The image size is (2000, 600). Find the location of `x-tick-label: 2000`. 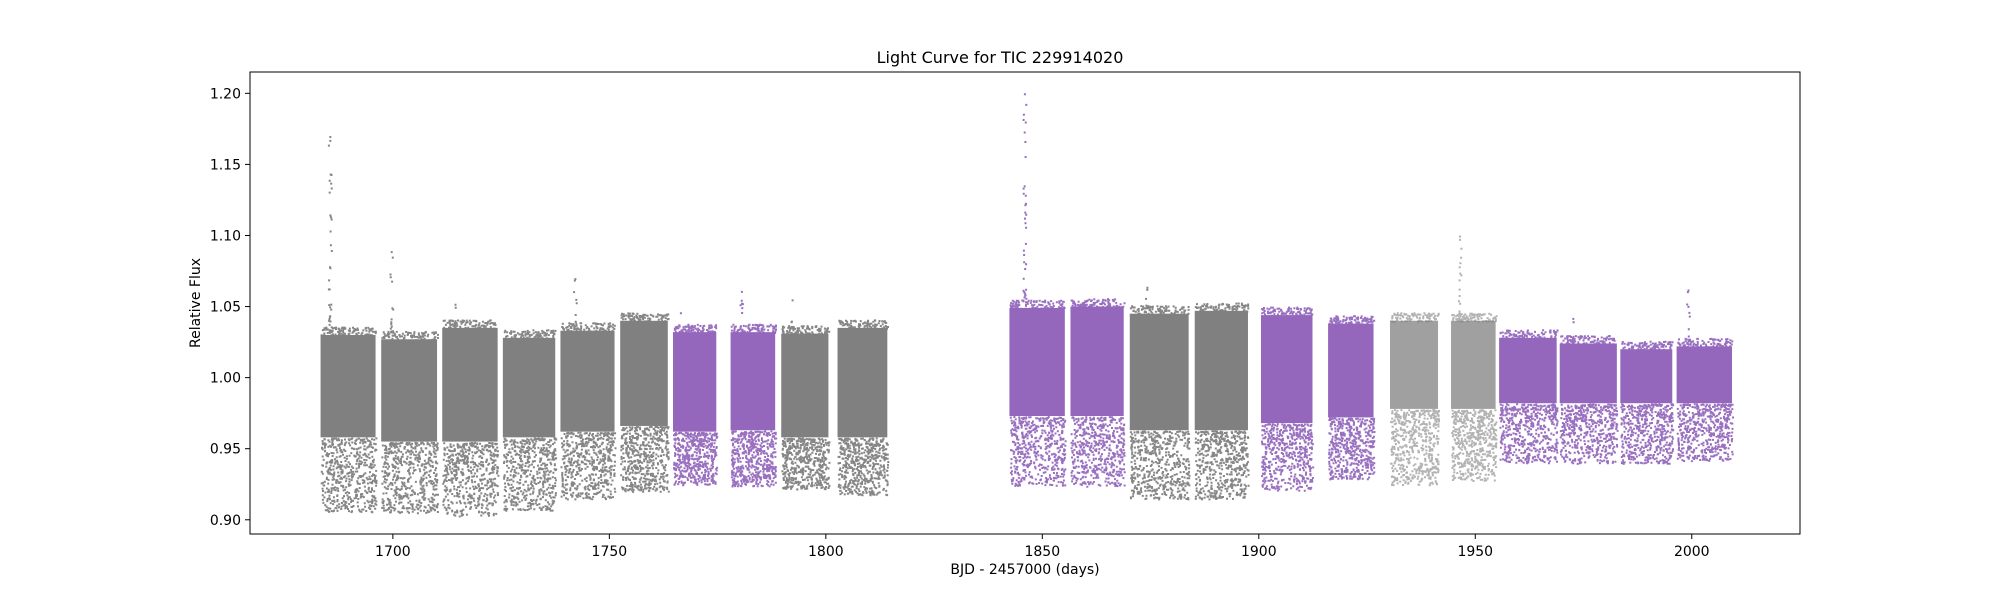

x-tick-label: 2000 is located at coordinates (1692, 552).